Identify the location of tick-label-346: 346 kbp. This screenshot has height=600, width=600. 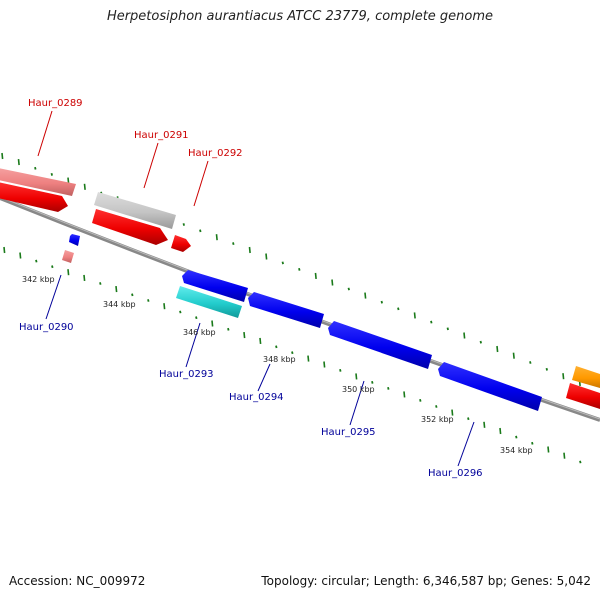
(199, 332).